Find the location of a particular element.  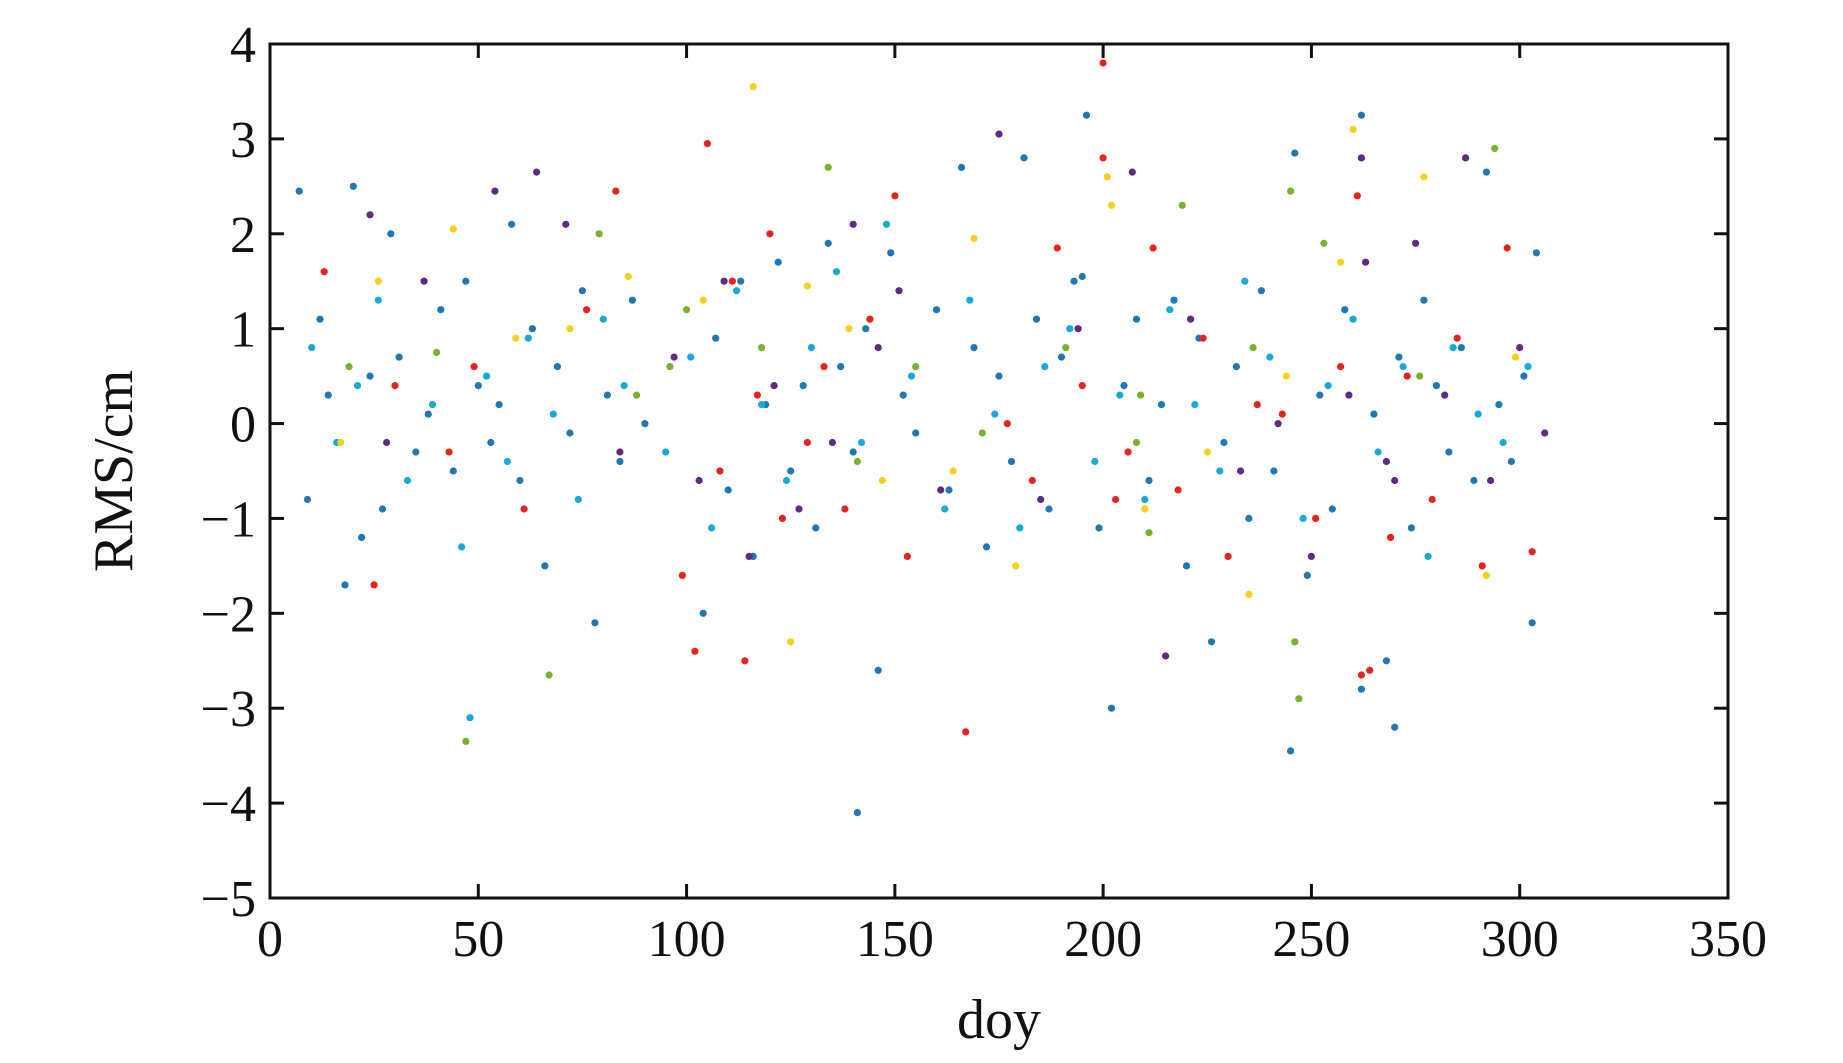

y-tick-label: 3 is located at coordinates (243, 140).